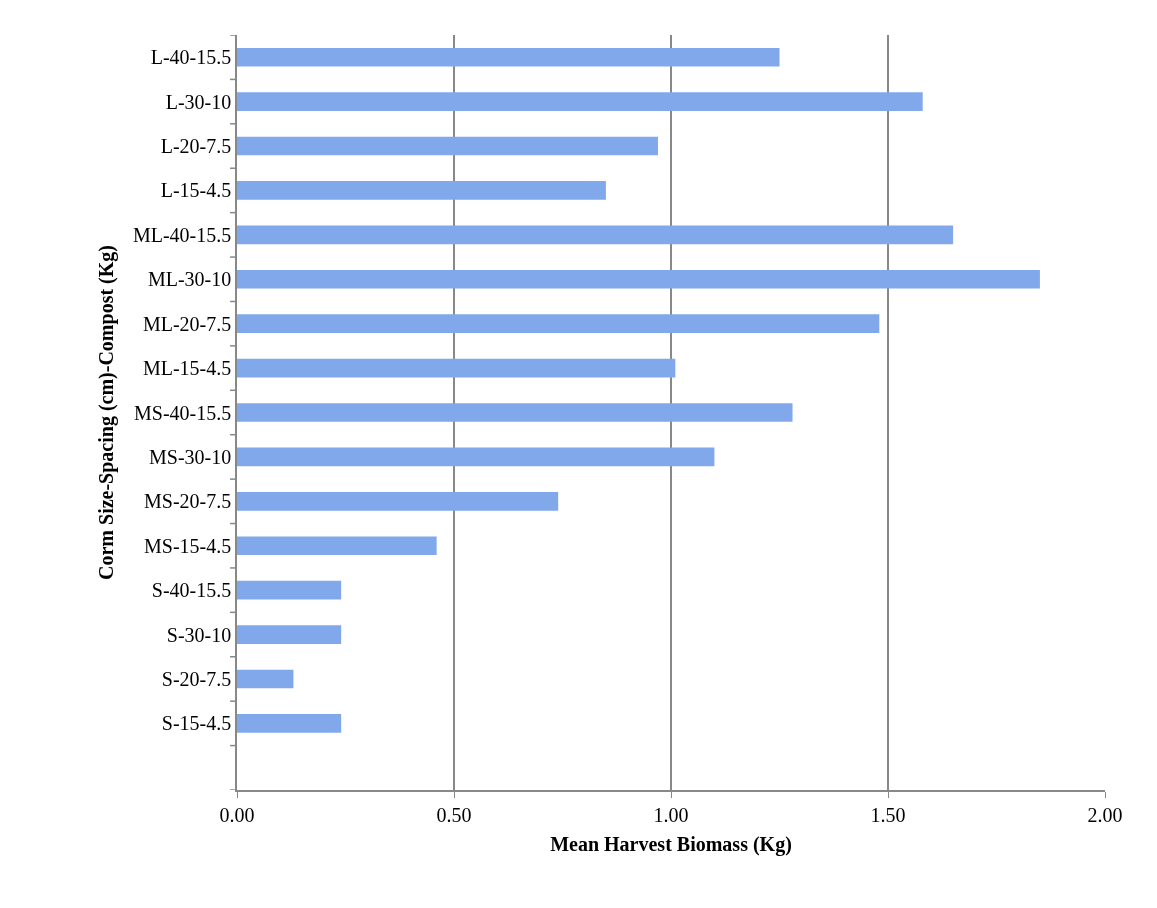 The height and width of the screenshot is (908, 1157). I want to click on y-tick-label: L-30-10, so click(198, 101).